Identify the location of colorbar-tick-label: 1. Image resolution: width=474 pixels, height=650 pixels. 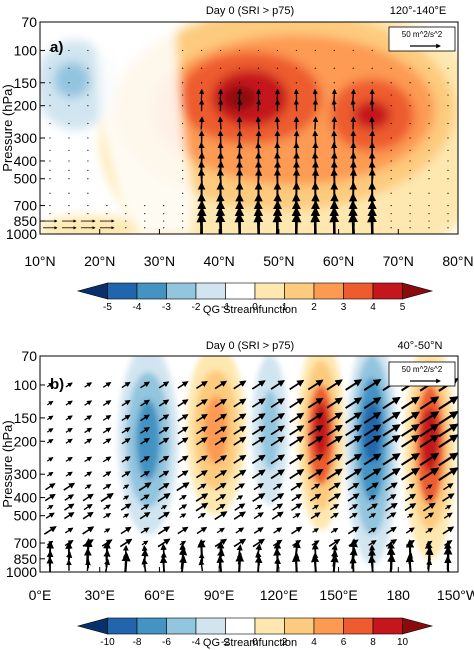
(285, 307).